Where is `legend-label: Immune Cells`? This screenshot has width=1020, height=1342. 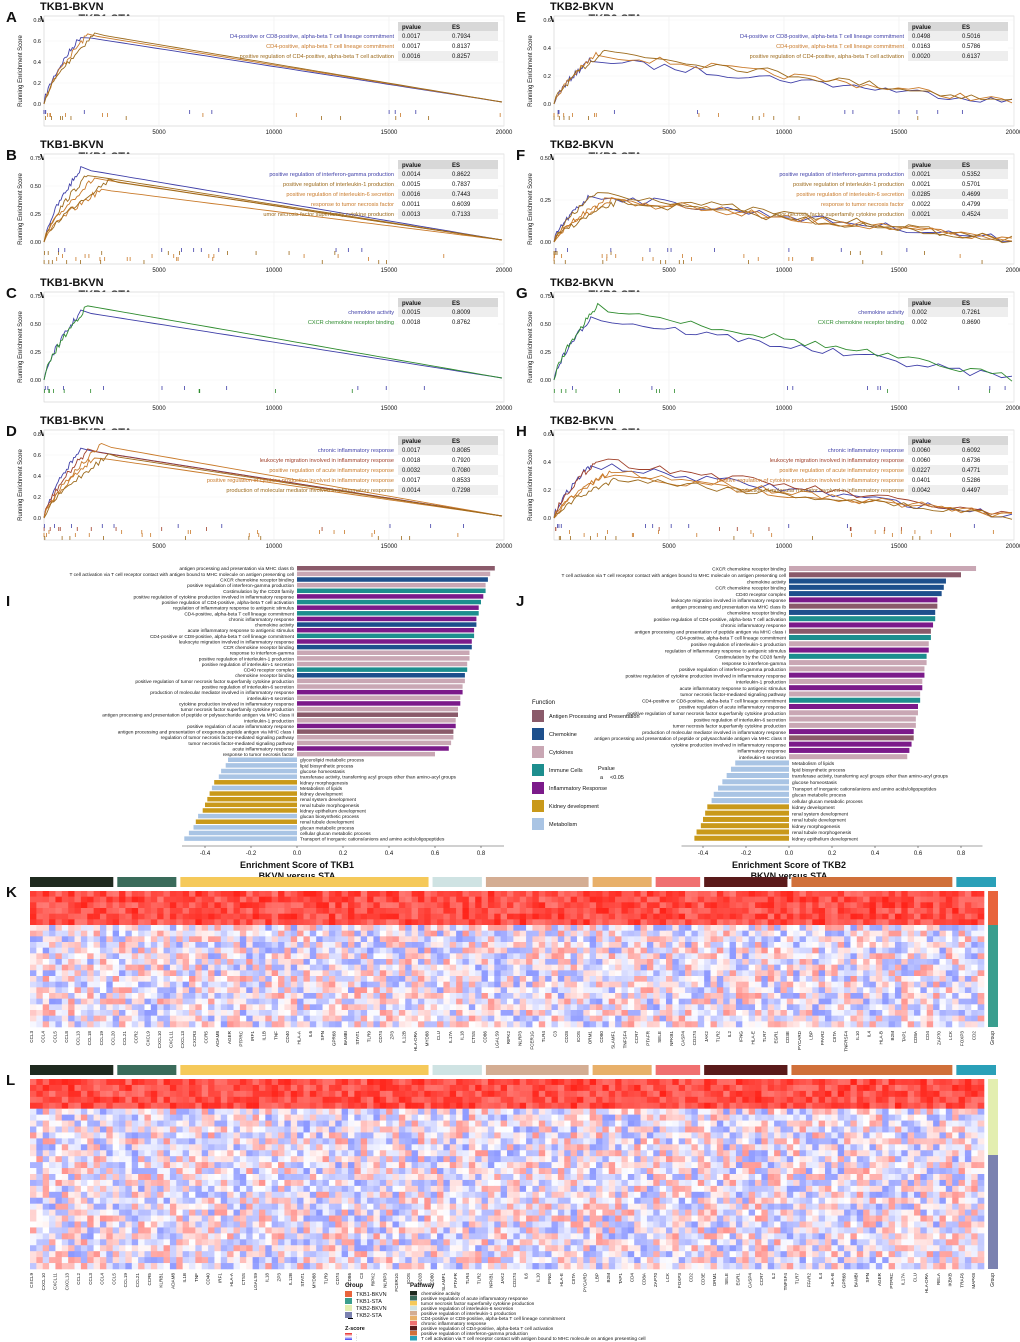 legend-label: Immune Cells is located at coordinates (566, 771).